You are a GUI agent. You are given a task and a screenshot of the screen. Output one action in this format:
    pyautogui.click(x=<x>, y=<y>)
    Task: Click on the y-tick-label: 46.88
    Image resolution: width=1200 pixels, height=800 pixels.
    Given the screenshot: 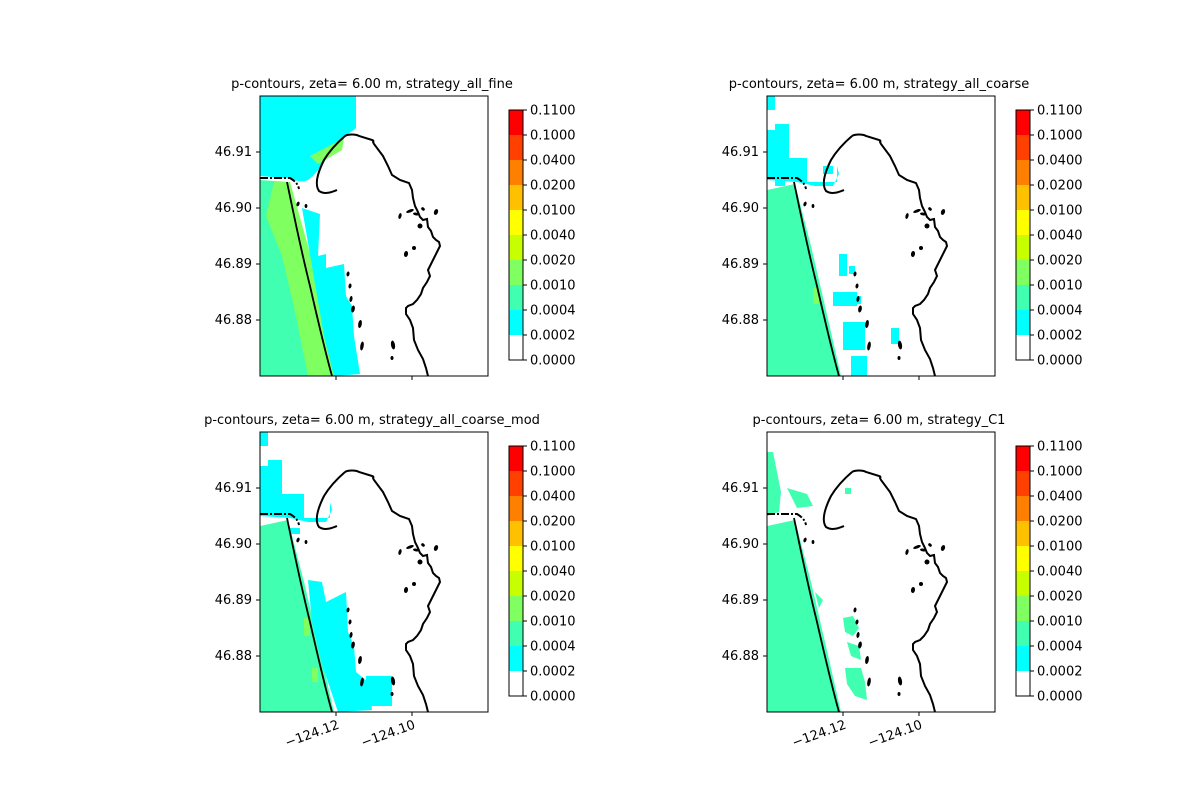 What is the action you would take?
    pyautogui.click(x=740, y=656)
    